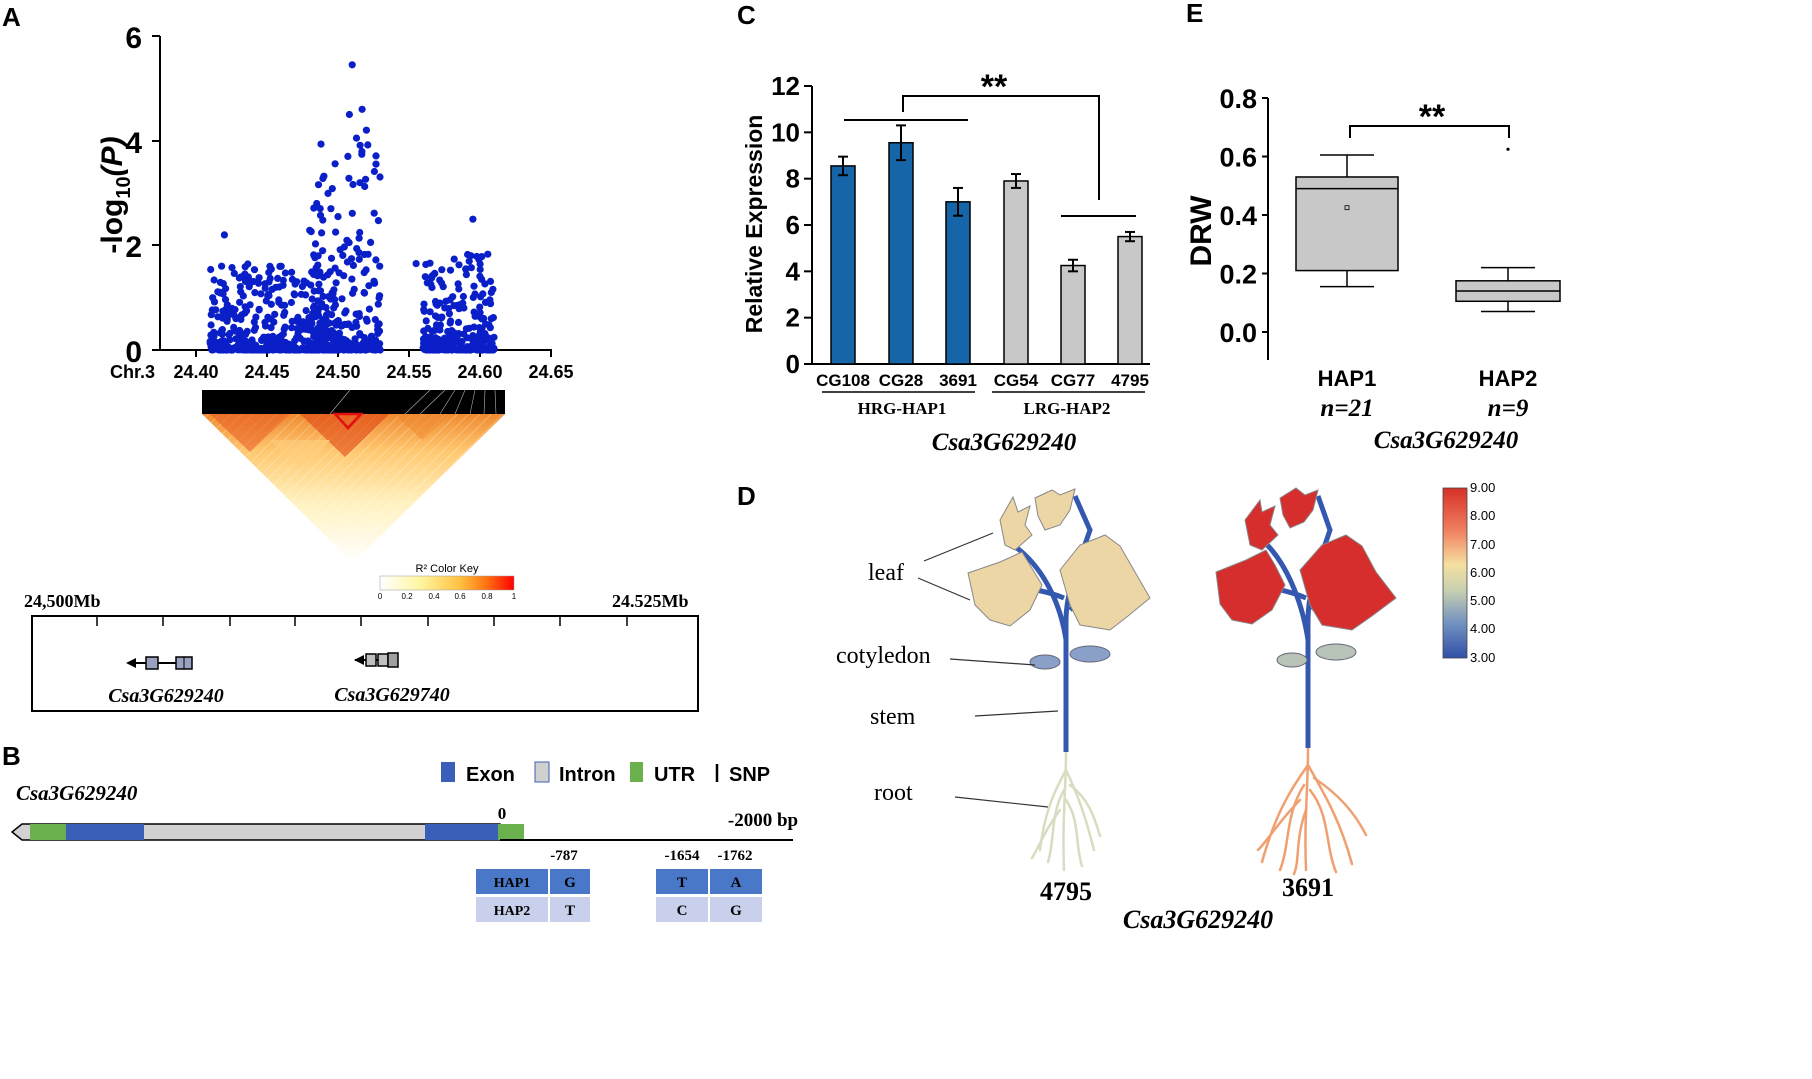  Describe the element at coordinates (994, 87) in the screenshot. I see `expression-sig-stars: **` at that location.